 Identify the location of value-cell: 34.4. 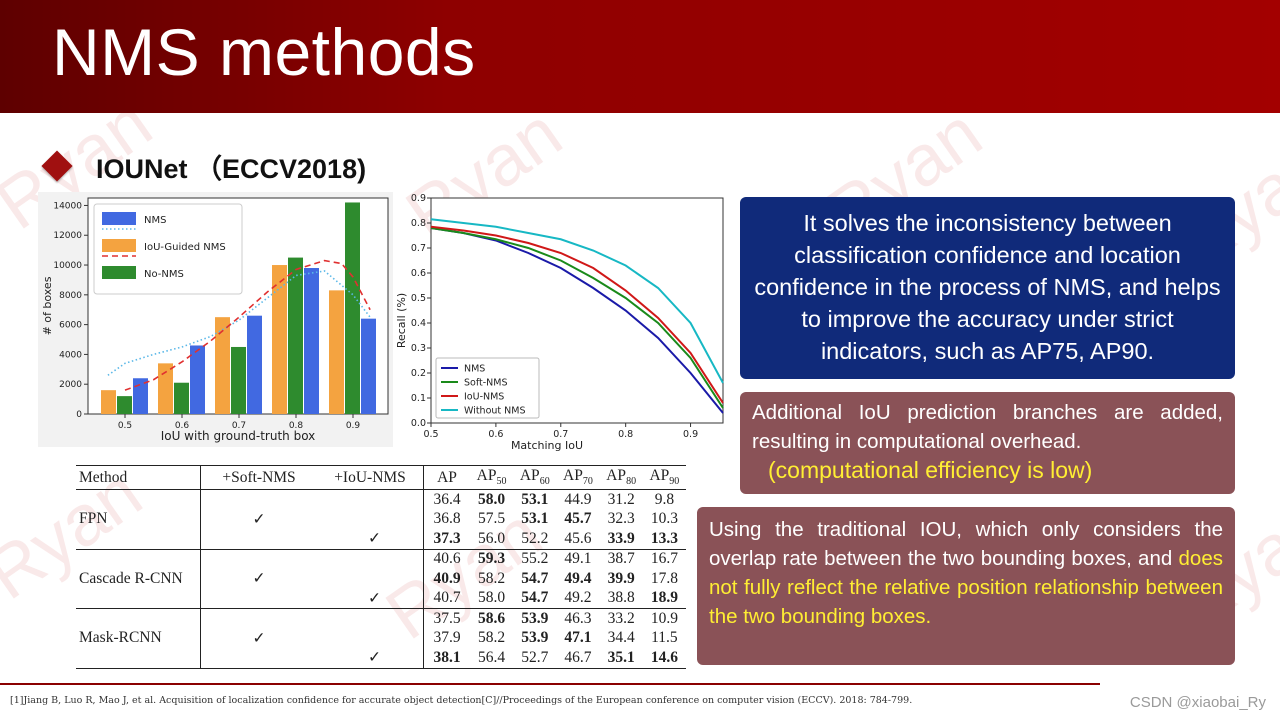
(621, 638).